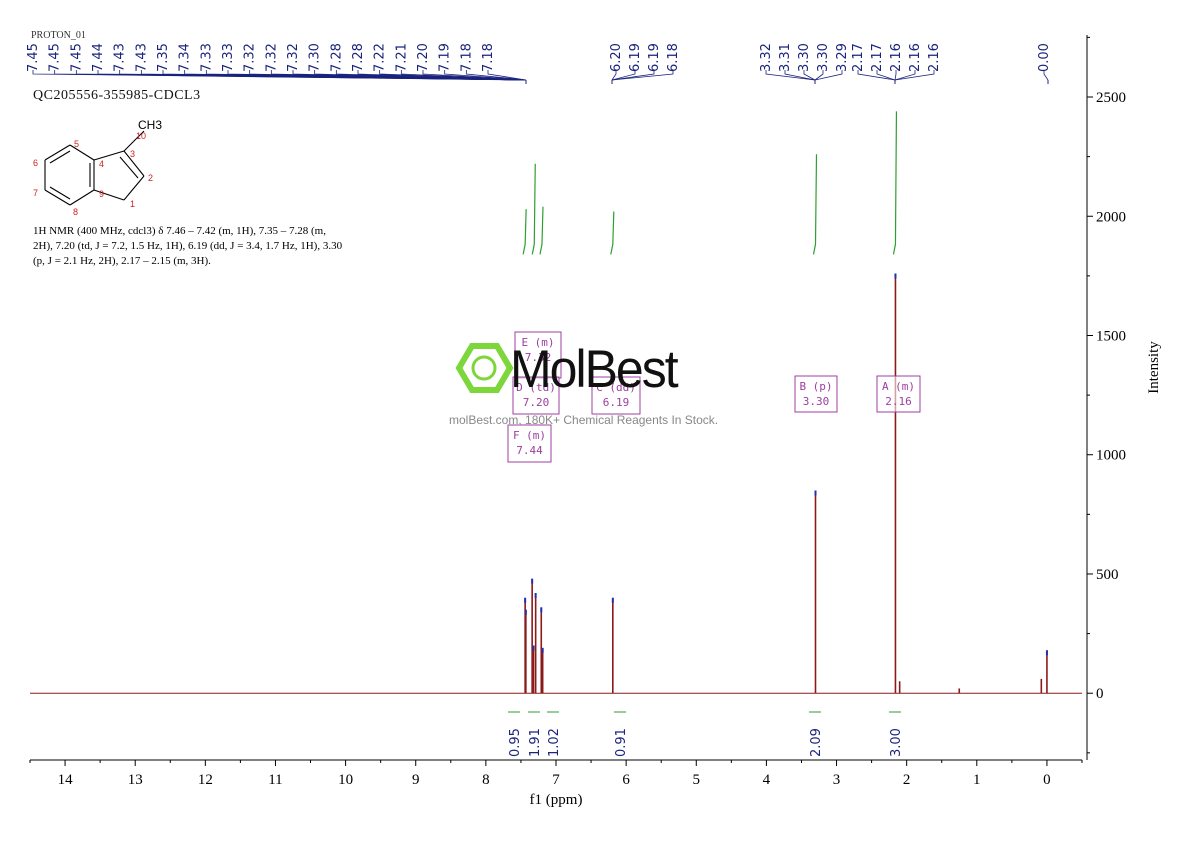  What do you see at coordinates (1111, 98) in the screenshot?
I see `y-tick-label: 2500` at bounding box center [1111, 98].